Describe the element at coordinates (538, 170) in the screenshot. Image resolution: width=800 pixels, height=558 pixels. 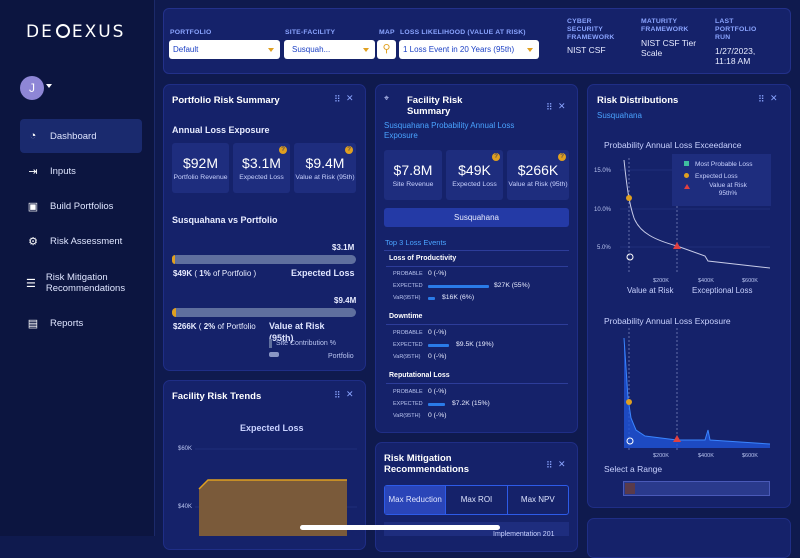
I see `kpi-value: $266K` at that location.